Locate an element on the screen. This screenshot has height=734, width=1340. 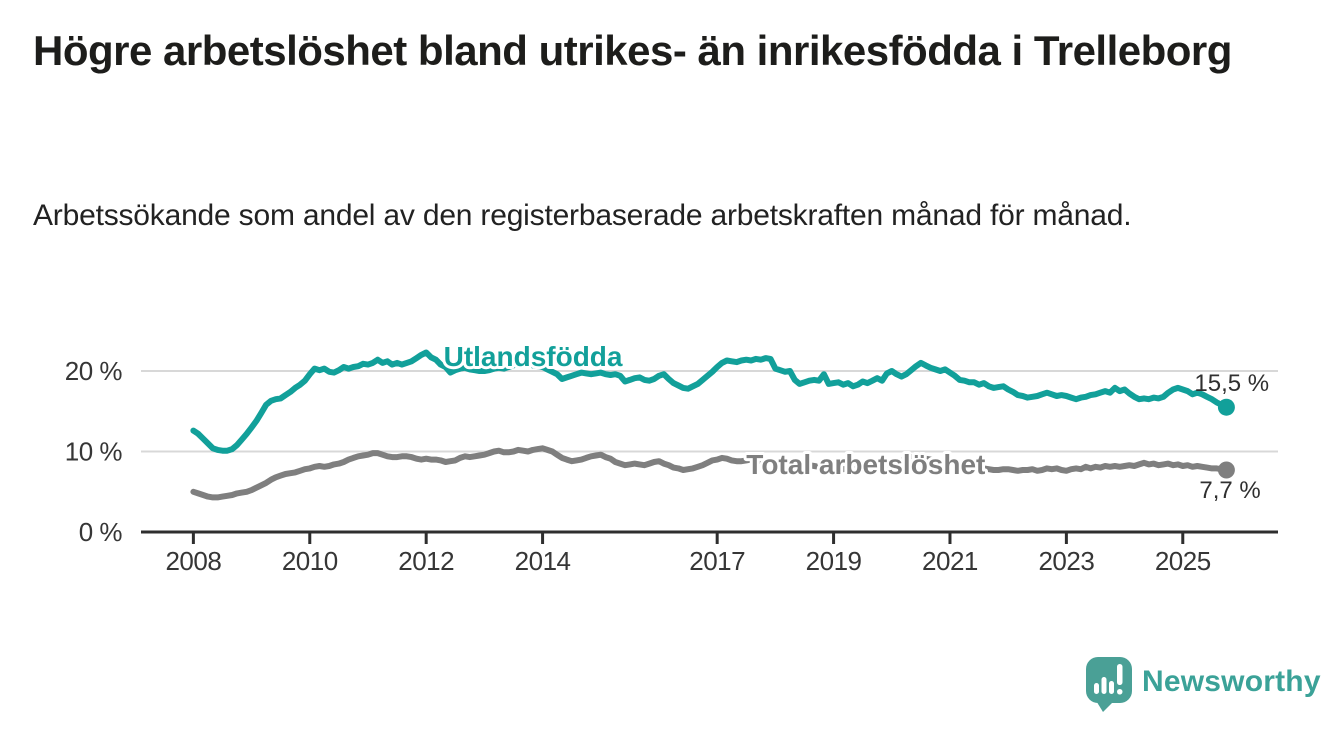
series-line-total is located at coordinates (710, 473).